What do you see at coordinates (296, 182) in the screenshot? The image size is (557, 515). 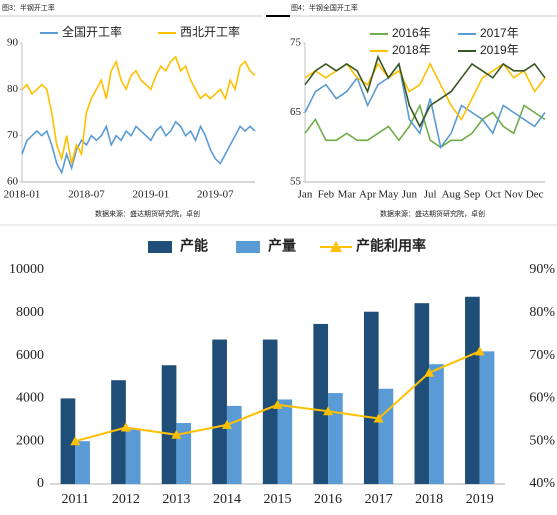 I see `y-tick-label: 55` at bounding box center [296, 182].